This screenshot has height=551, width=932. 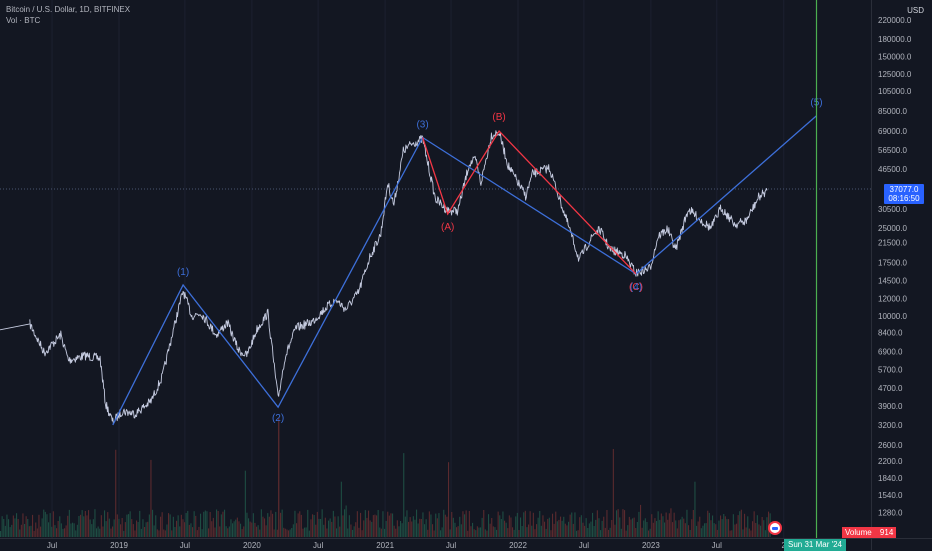 What do you see at coordinates (23, 20) in the screenshot?
I see `volume-indicator-label: Vol · BTC` at bounding box center [23, 20].